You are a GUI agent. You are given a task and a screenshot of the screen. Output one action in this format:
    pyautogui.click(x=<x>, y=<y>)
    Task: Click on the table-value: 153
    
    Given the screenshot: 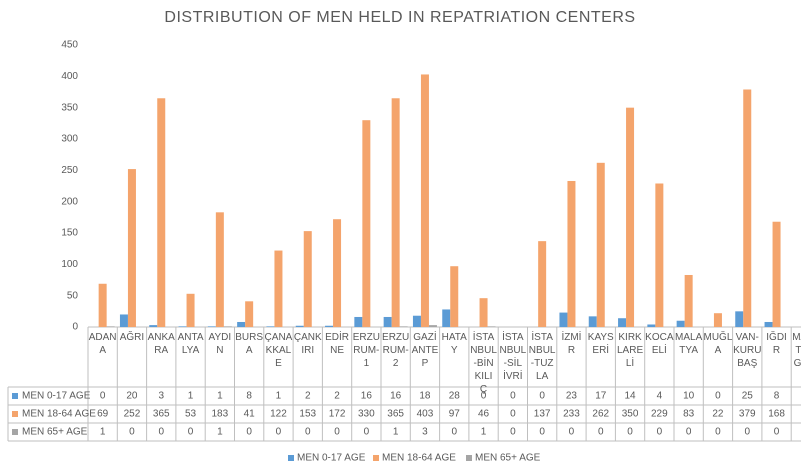 What is the action you would take?
    pyautogui.click(x=307, y=414)
    